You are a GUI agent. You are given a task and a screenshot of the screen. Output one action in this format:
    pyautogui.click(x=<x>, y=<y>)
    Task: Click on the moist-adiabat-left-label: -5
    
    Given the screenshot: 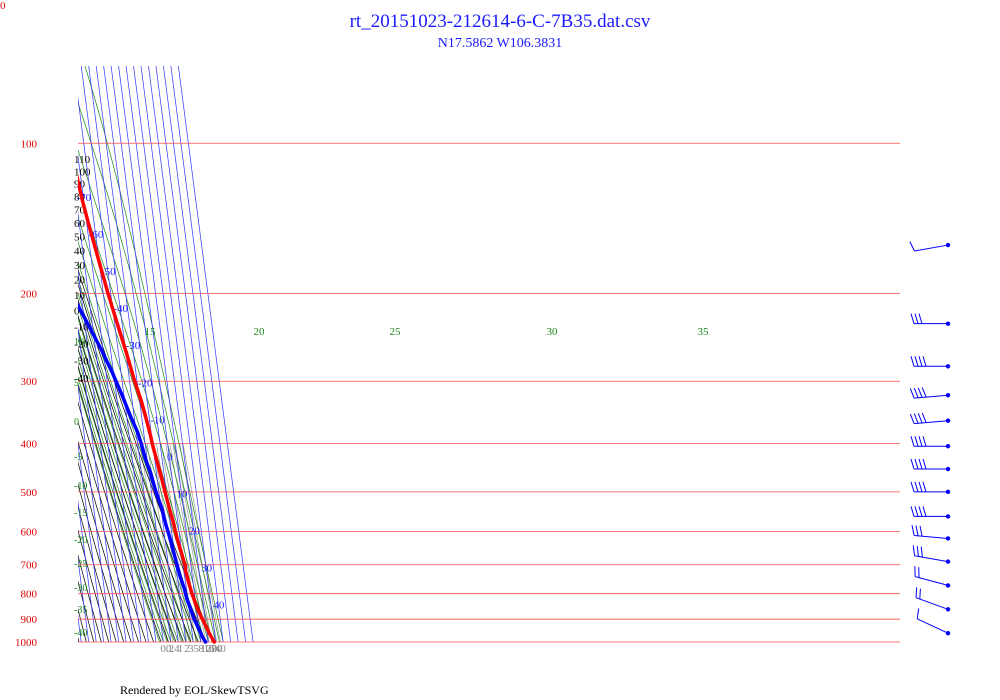 What is the action you would take?
    pyautogui.click(x=78, y=457)
    